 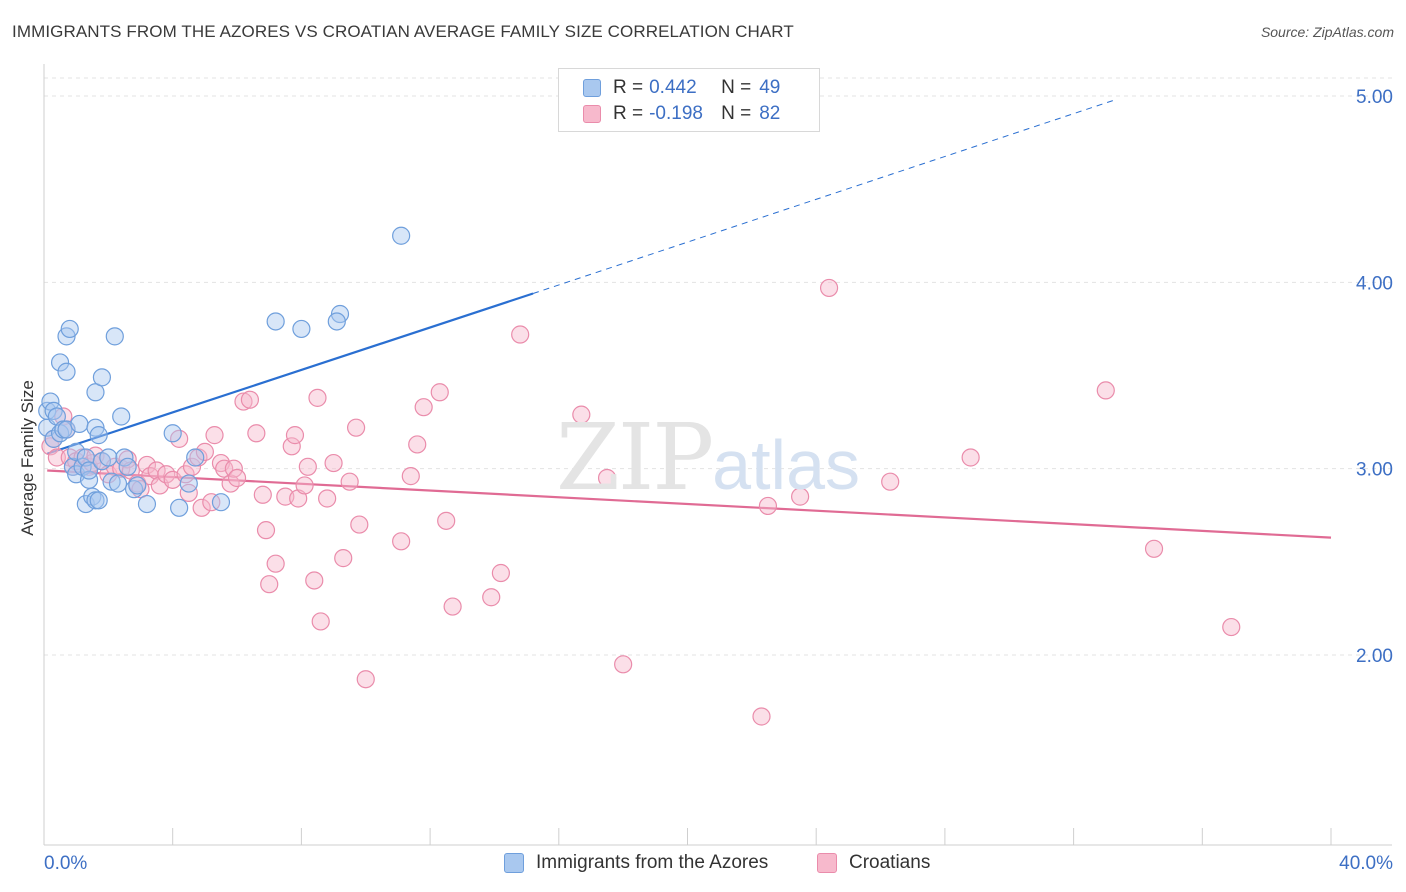 What do you see at coordinates (1327, 32) in the screenshot?
I see `source-label: Source: ZipAtlas.com` at bounding box center [1327, 32].